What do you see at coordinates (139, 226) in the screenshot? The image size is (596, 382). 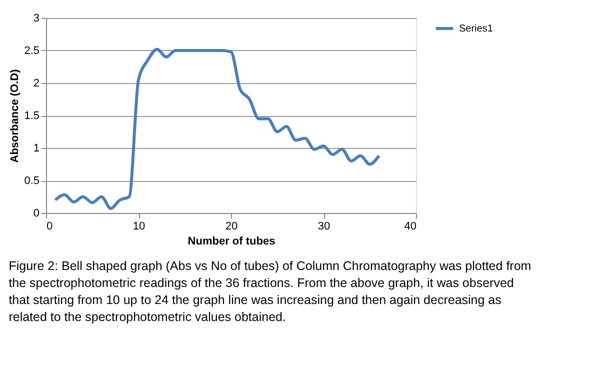 I see `x-tick-label: 10` at bounding box center [139, 226].